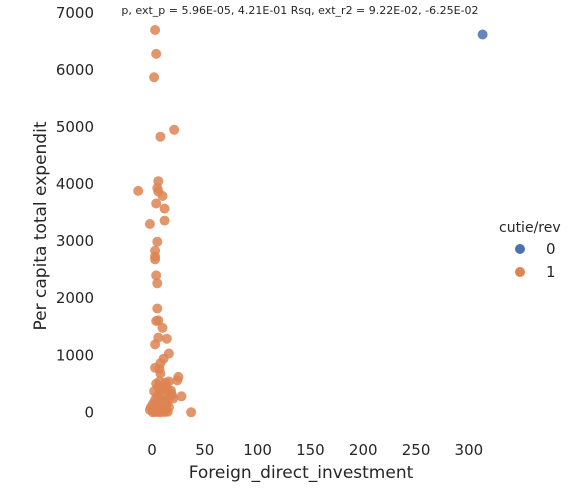 The image size is (574, 500). Describe the element at coordinates (152, 450) in the screenshot. I see `x-tick-label: 0` at that location.